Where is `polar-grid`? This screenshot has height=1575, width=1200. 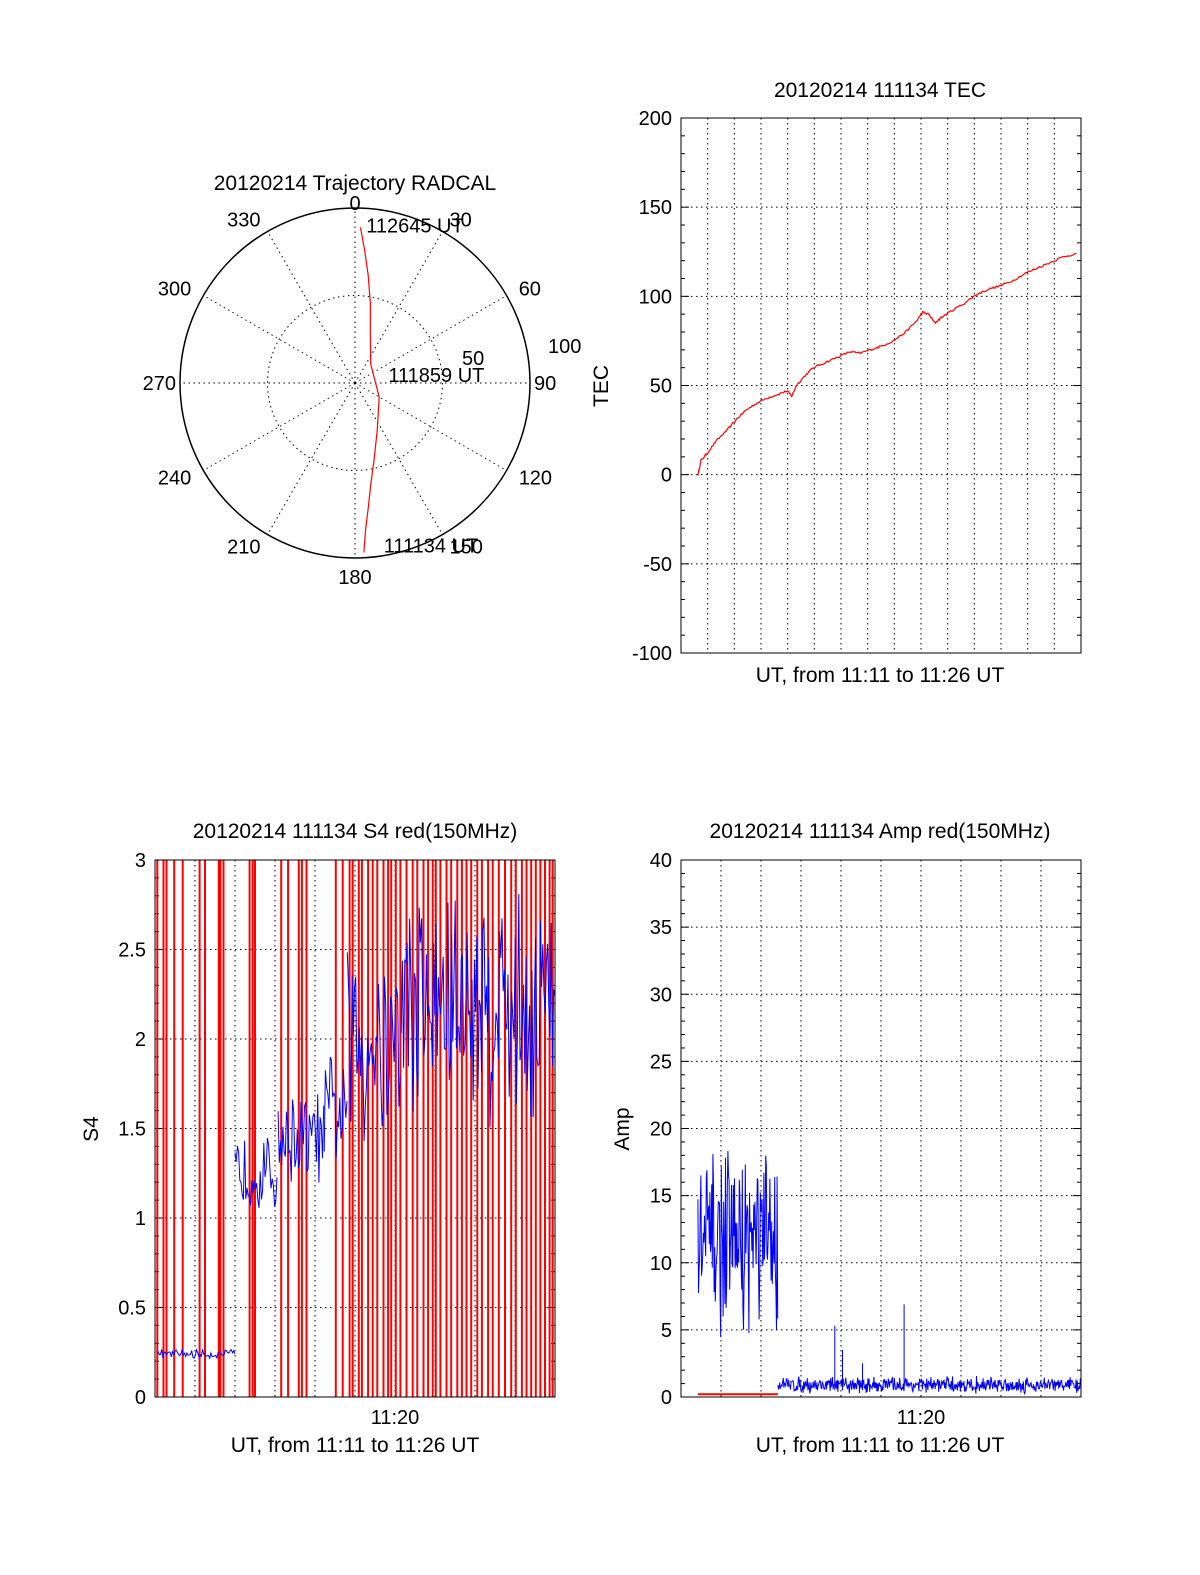
polar-grid is located at coordinates (355, 383).